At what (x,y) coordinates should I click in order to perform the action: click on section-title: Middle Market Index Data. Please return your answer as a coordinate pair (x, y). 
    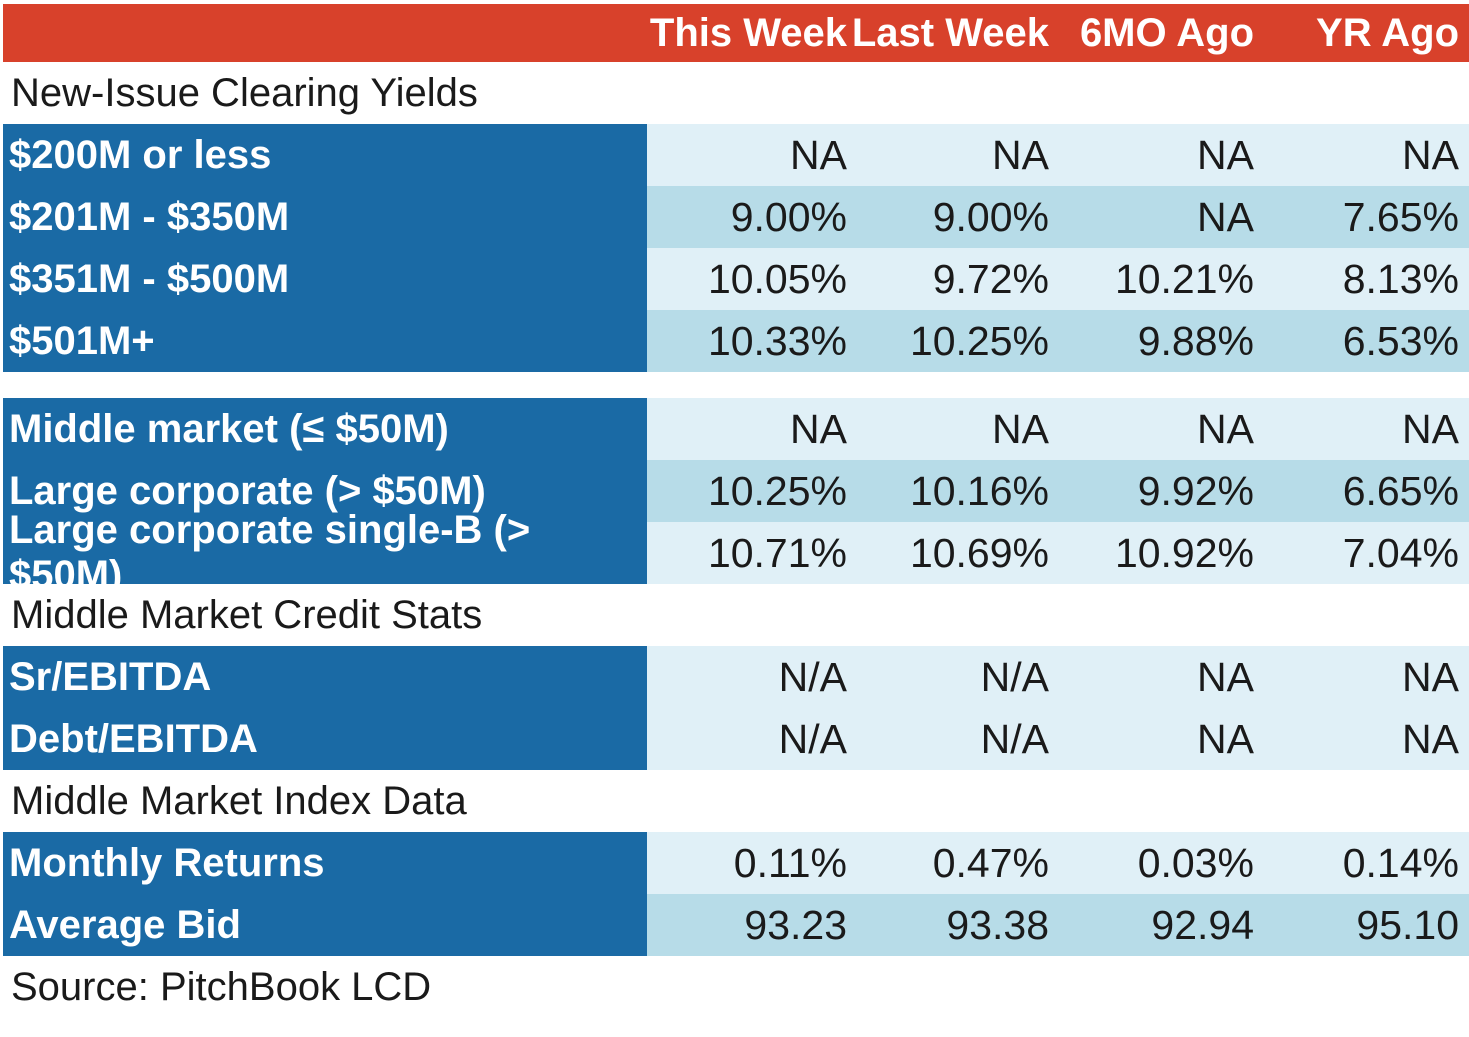
    Looking at the image, I should click on (239, 800).